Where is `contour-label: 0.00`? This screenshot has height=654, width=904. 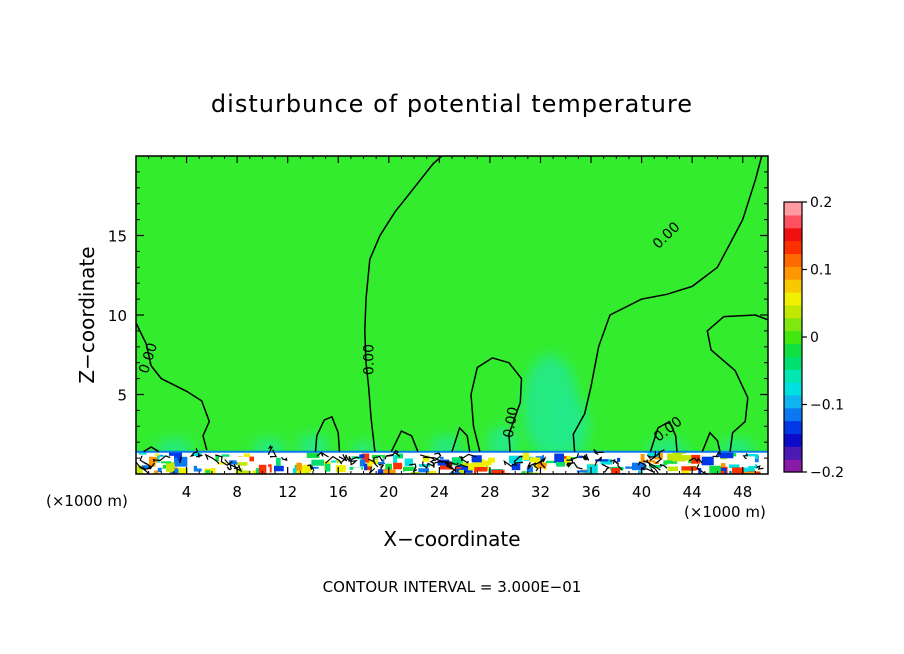 contour-label: 0.00 is located at coordinates (511, 422).